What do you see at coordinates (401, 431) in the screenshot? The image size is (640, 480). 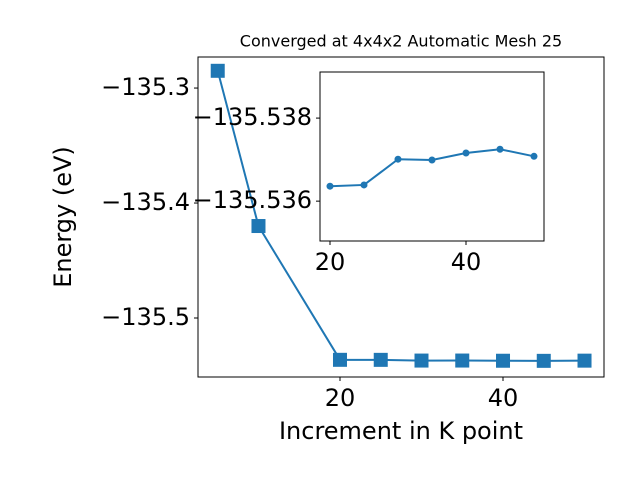 I see `x-axis-label: Increment in K point` at bounding box center [401, 431].